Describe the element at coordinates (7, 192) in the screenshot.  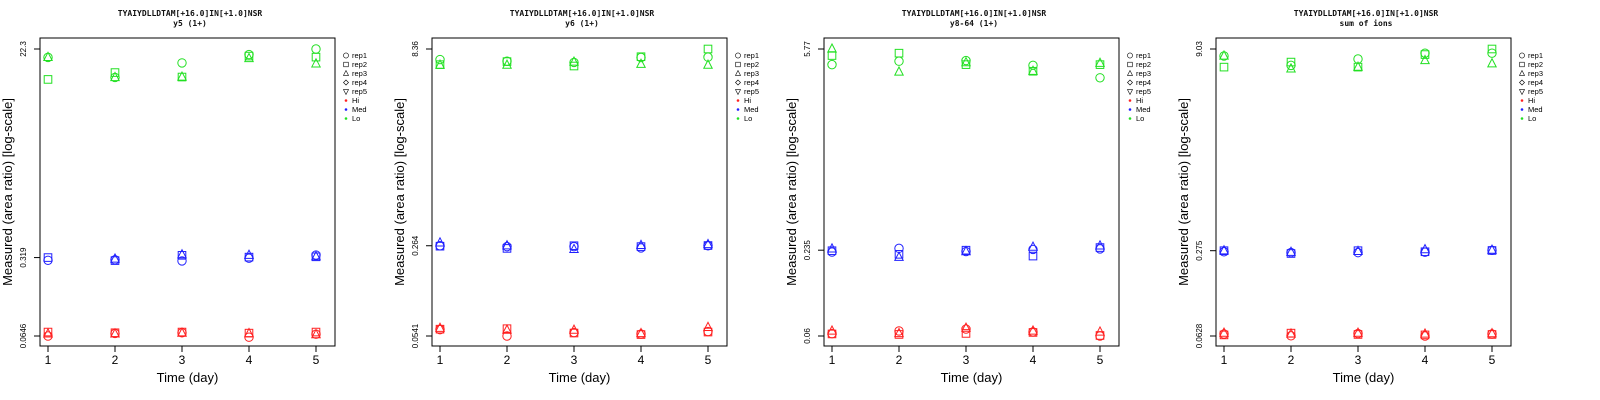
I see `y-axis-label: Measured (area ratio) [log-scale]` at that location.